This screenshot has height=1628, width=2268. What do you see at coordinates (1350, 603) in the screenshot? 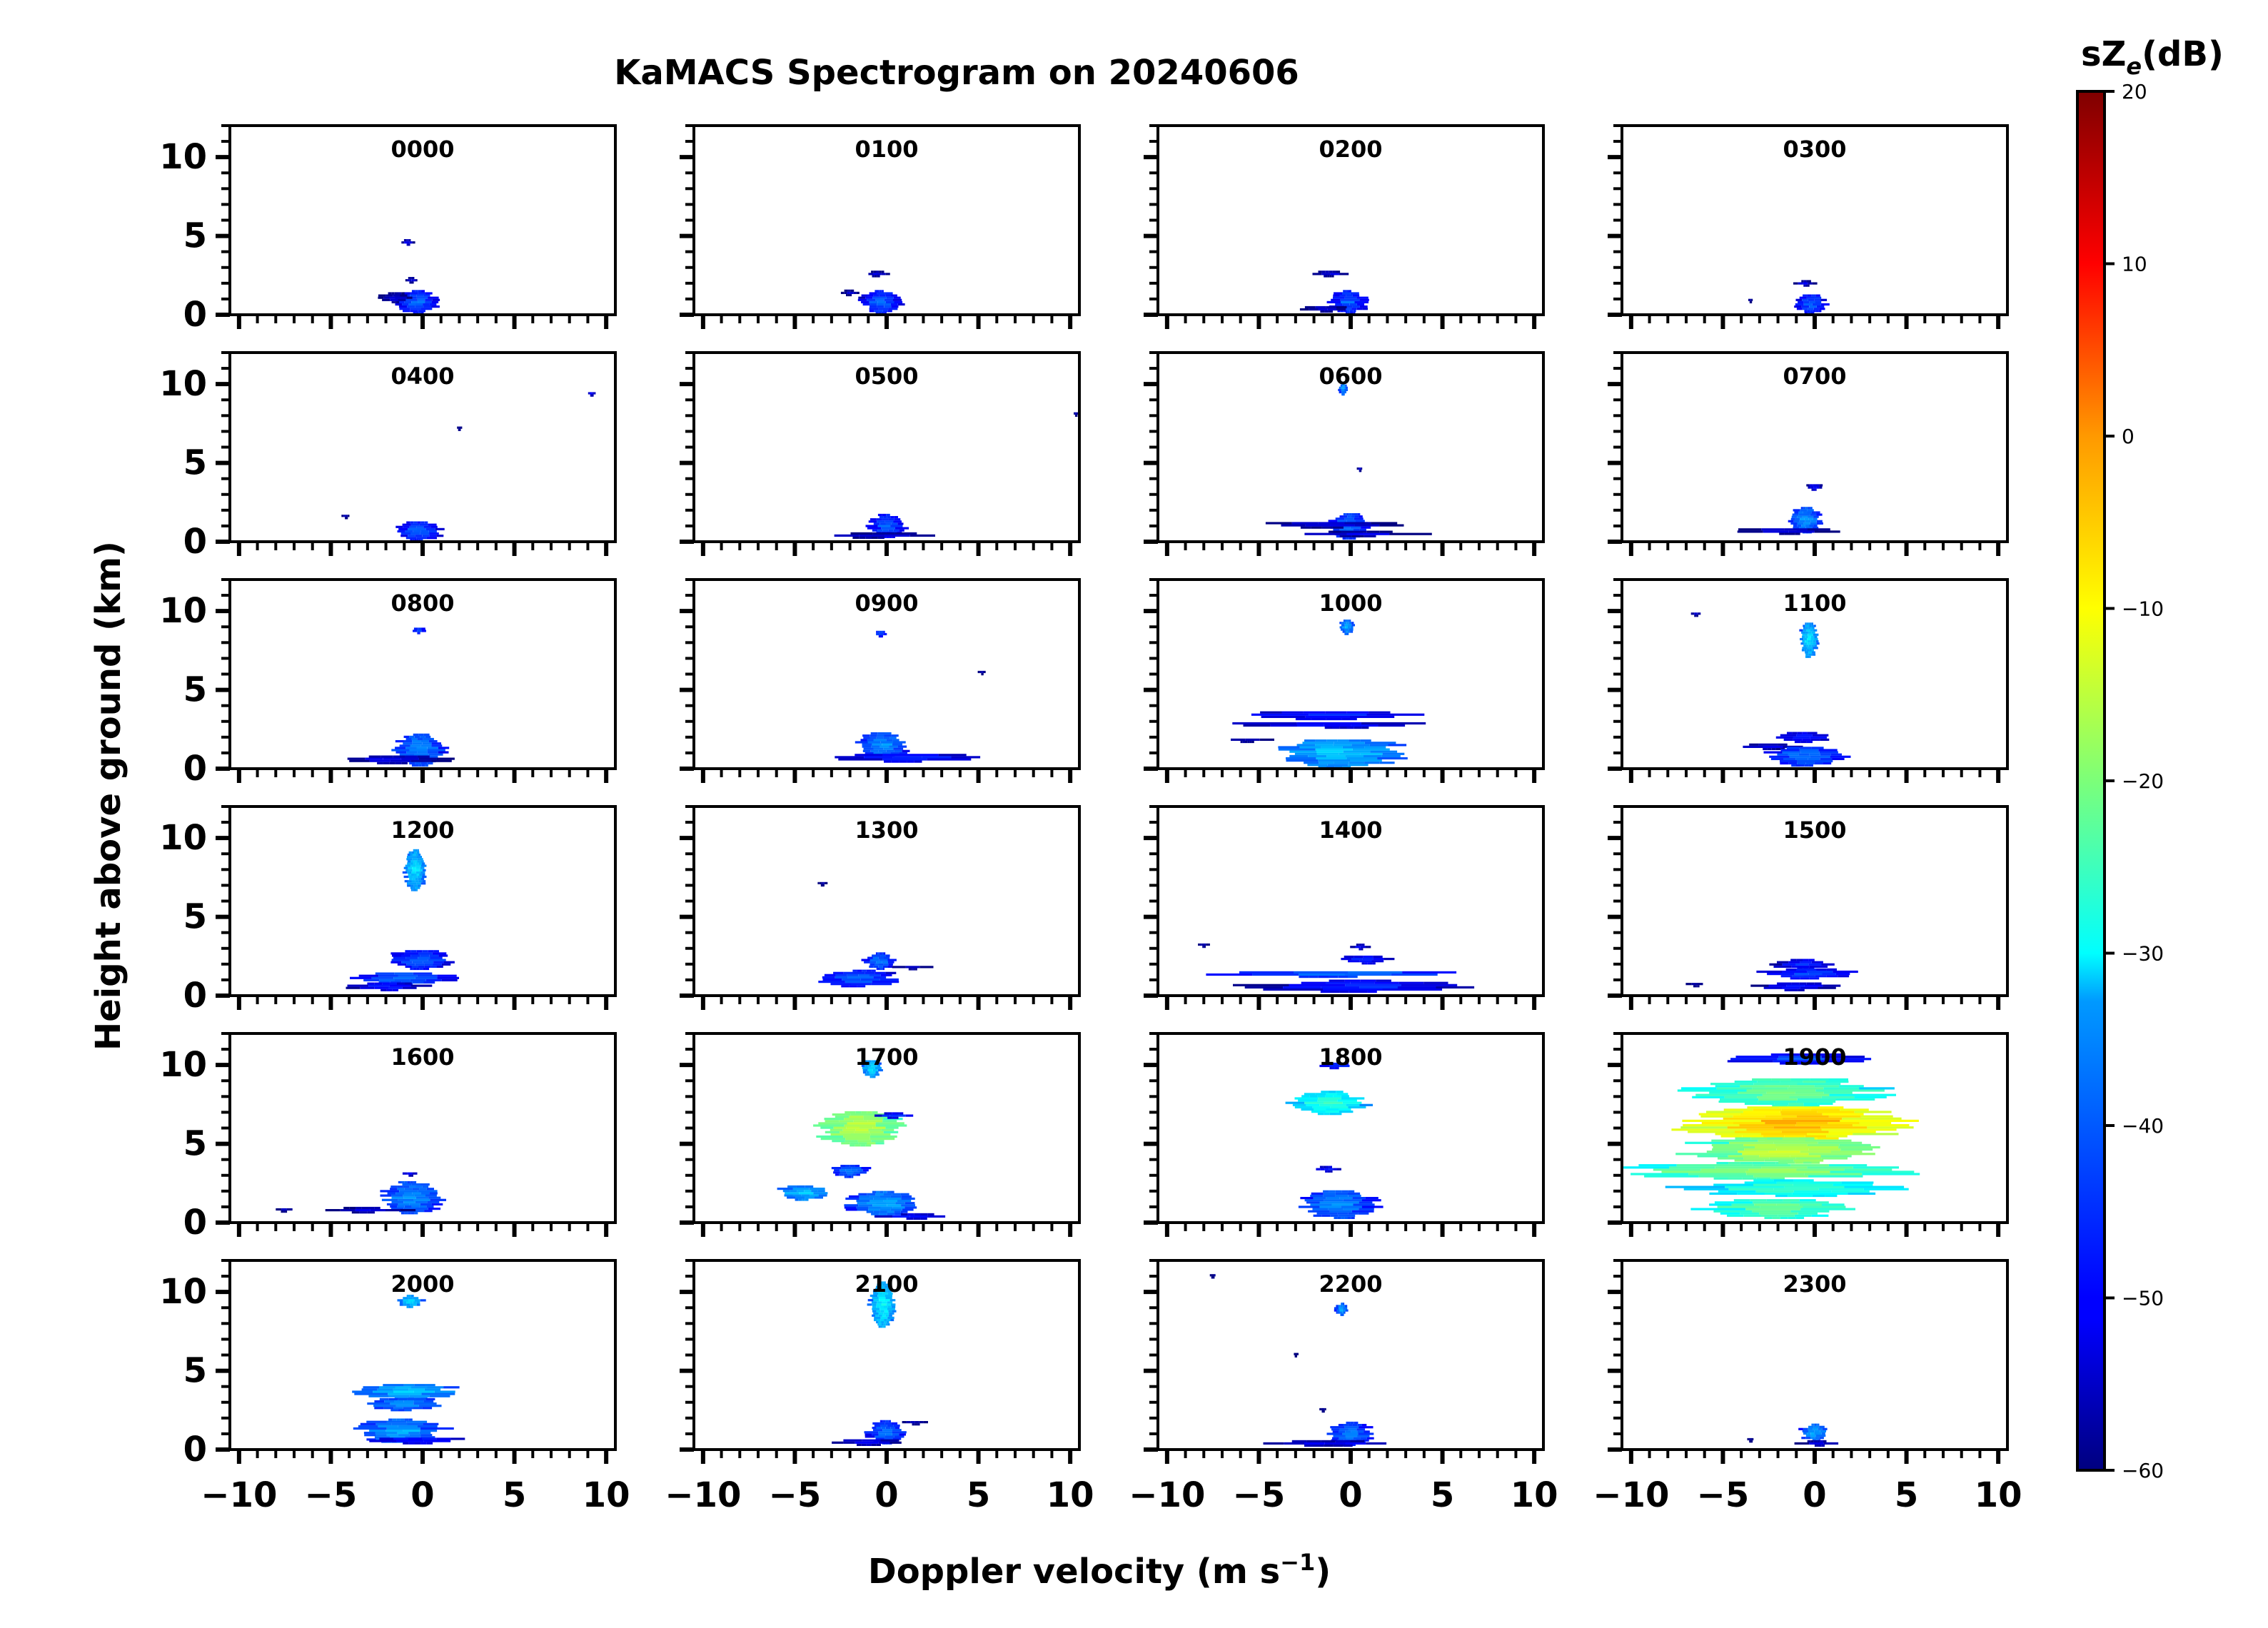
I see `panel-label: 1000` at bounding box center [1350, 603].